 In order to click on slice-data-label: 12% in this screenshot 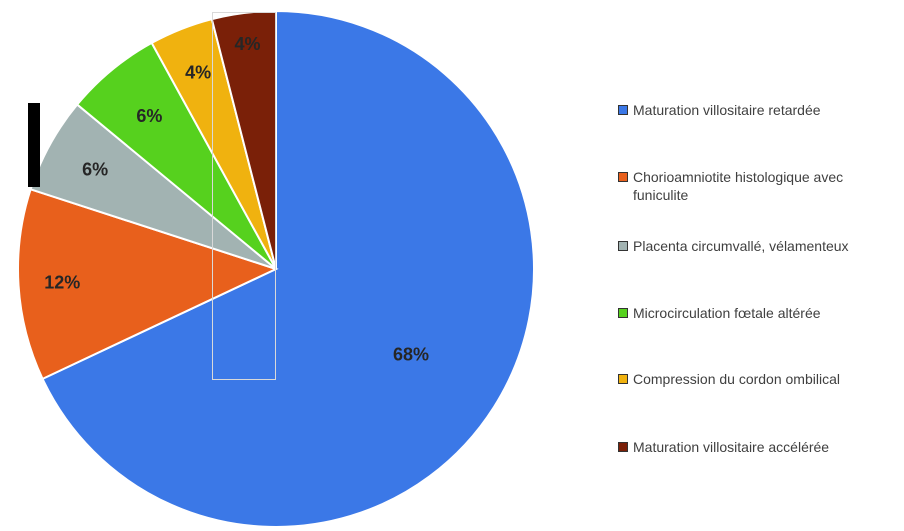, I will do `click(62, 282)`.